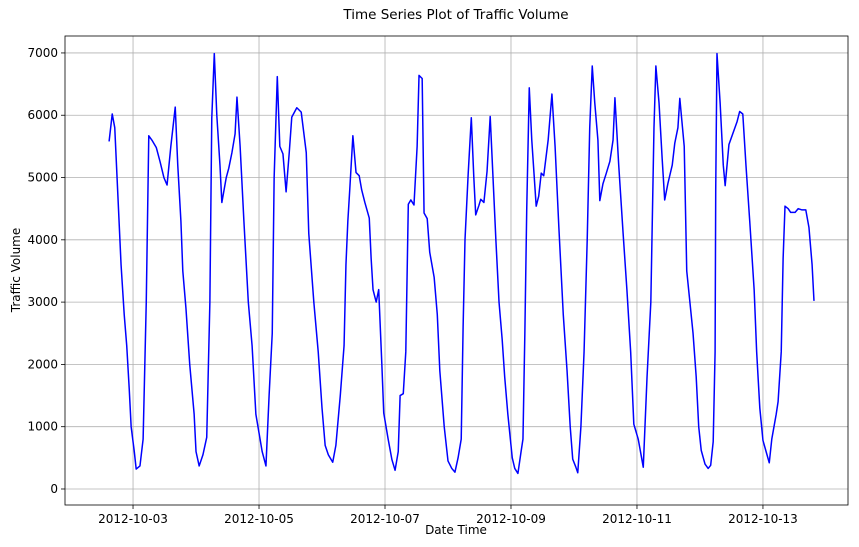 The width and height of the screenshot is (859, 547). I want to click on y-tick-label: 3000, so click(42, 302).